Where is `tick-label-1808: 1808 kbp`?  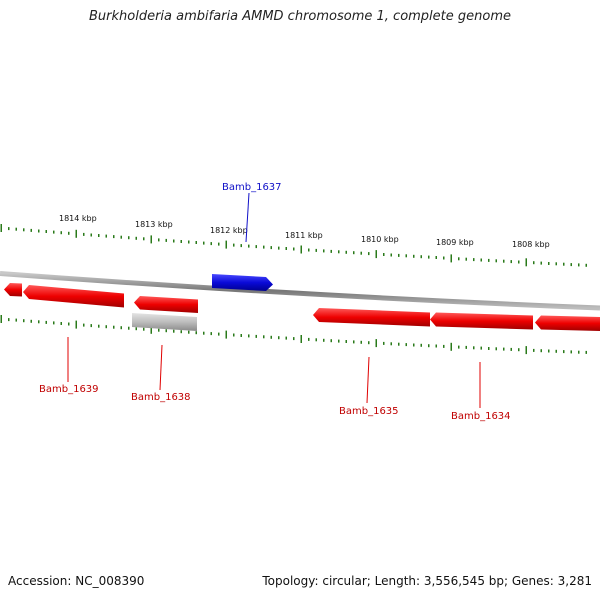 tick-label-1808: 1808 kbp is located at coordinates (531, 244).